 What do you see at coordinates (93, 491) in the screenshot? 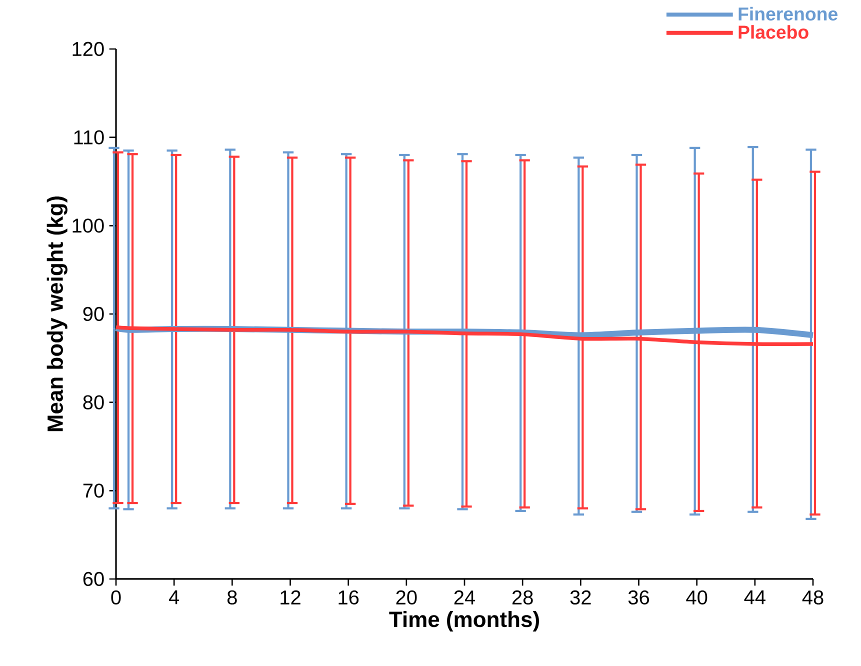
I see `y-tick-label: 70` at bounding box center [93, 491].